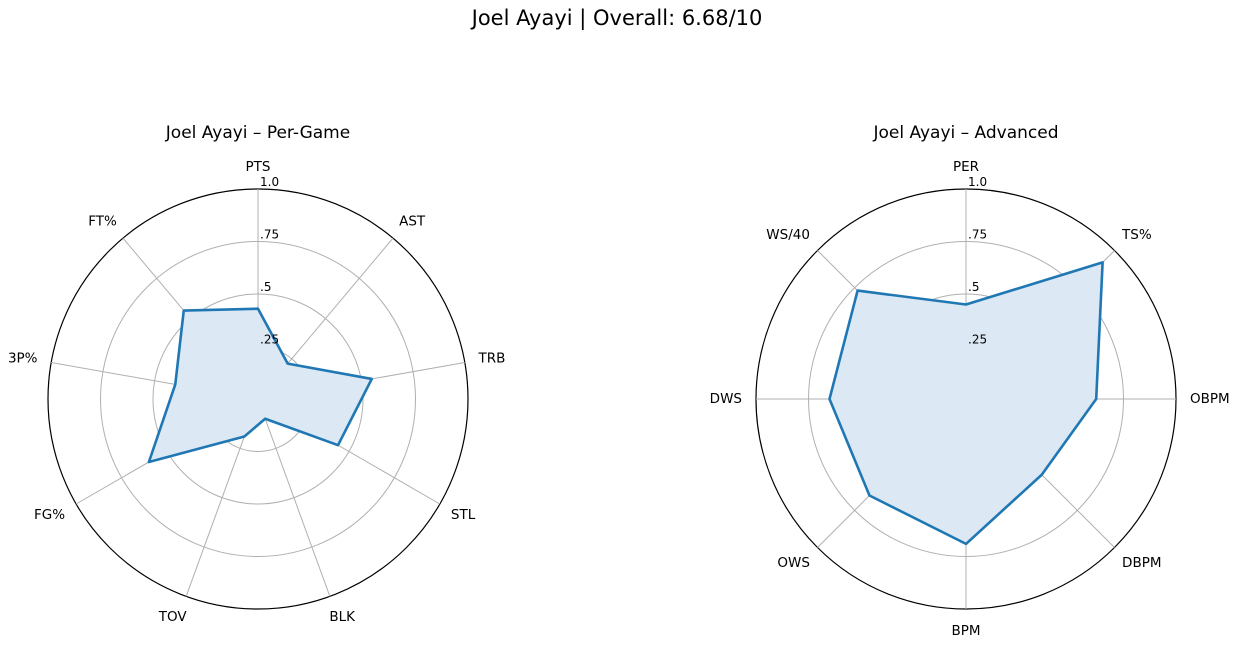 This screenshot has width=1234, height=653. Describe the element at coordinates (463, 515) in the screenshot. I see `category-label: STL` at that location.